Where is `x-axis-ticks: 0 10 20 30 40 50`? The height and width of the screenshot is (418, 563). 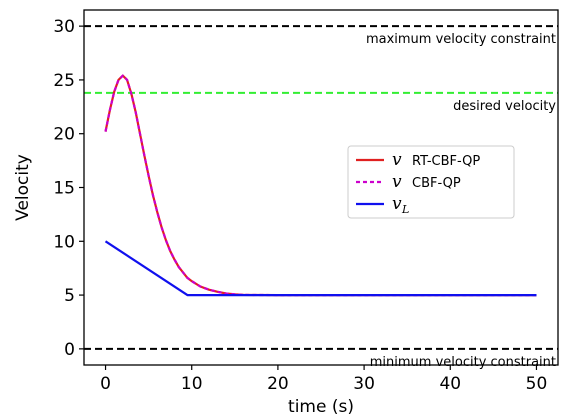 x-axis-ticks: 0 10 20 30 40 50 is located at coordinates (323, 379).